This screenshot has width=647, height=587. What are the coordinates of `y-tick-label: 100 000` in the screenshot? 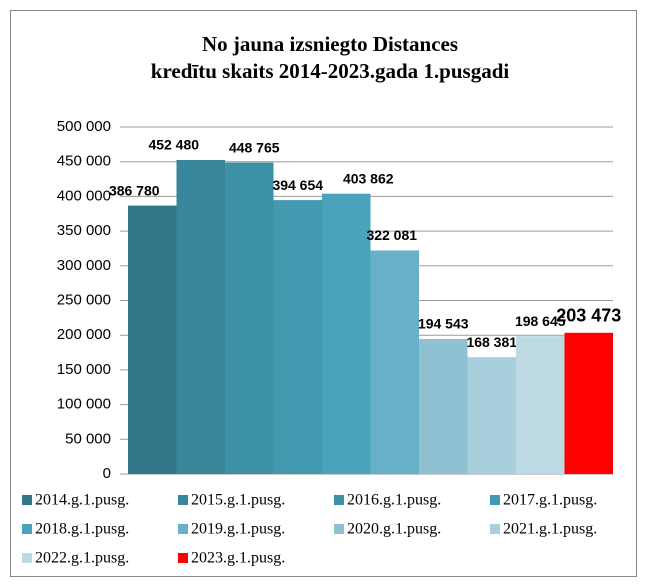 It's located at (84, 404).